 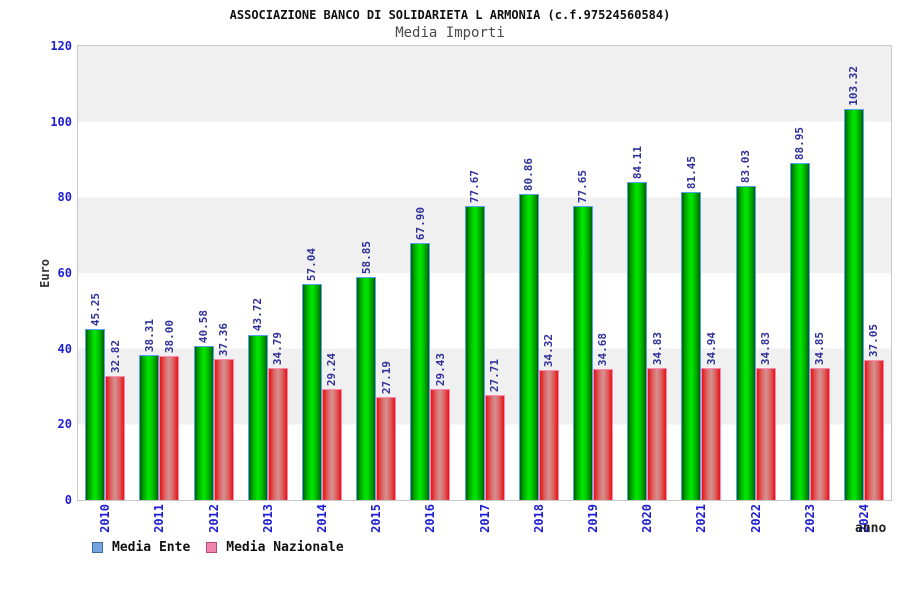 What do you see at coordinates (691, 172) in the screenshot?
I see `bar-value-label: 81.45` at bounding box center [691, 172].